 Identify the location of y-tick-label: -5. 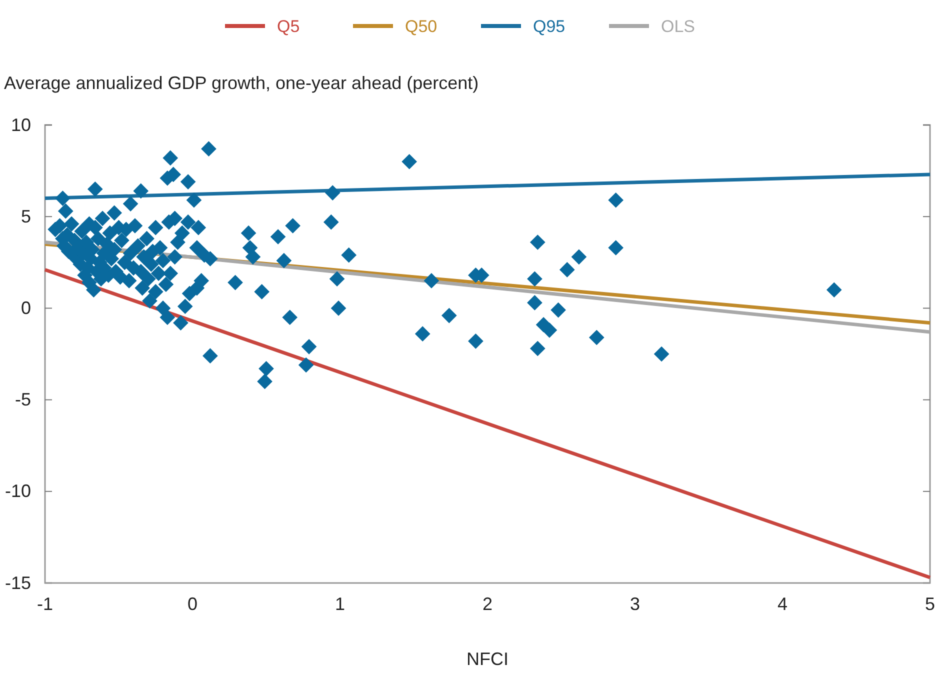
(22, 400).